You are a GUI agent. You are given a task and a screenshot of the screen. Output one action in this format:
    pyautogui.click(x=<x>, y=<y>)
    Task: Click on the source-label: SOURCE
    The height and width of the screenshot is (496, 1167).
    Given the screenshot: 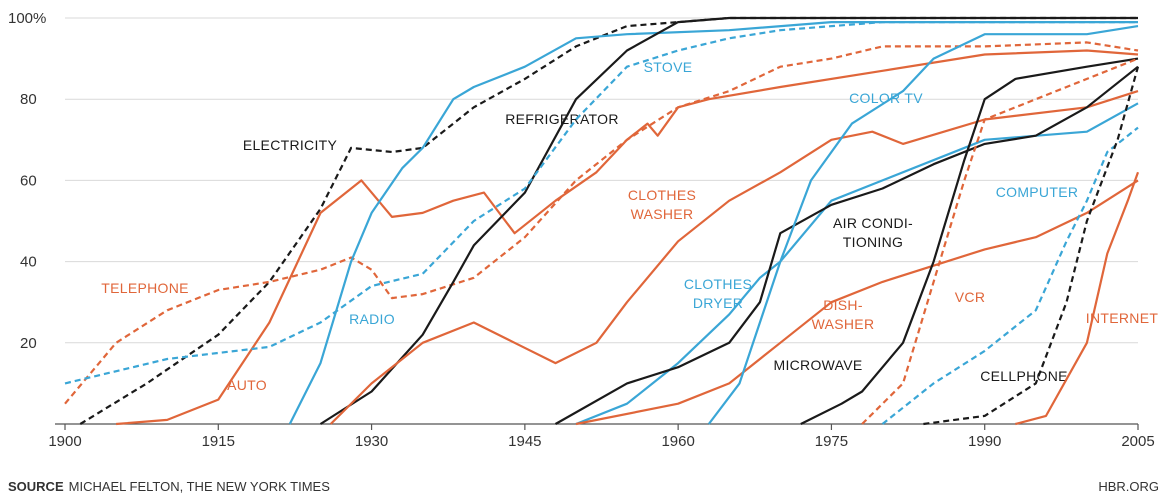 What is the action you would take?
    pyautogui.click(x=36, y=486)
    